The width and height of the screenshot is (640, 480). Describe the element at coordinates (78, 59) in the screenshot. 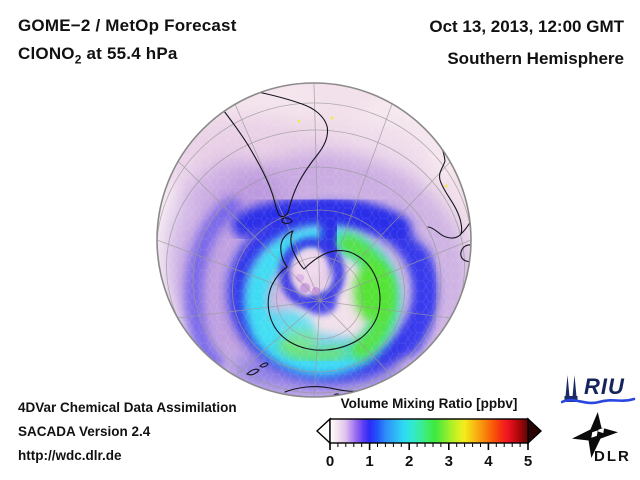

I see `species-subscript: 2` at that location.